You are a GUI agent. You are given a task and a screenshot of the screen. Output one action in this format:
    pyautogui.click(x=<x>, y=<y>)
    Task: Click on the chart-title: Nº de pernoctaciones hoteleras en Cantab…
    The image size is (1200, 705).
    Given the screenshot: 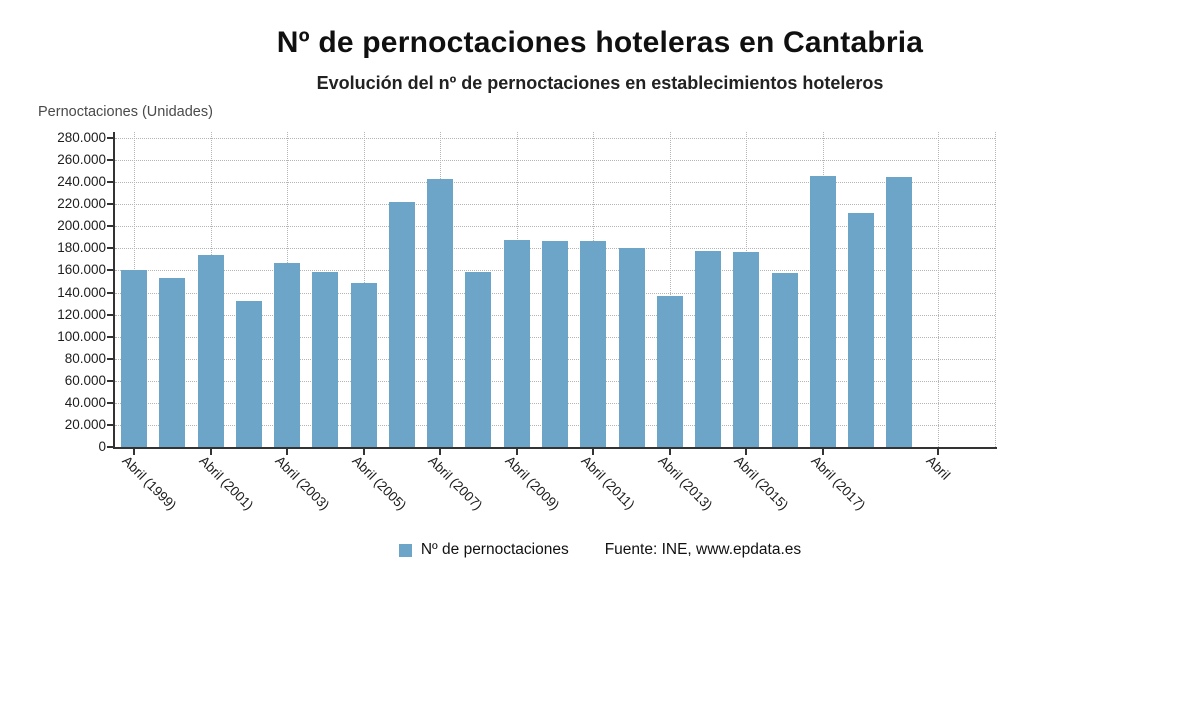 What is the action you would take?
    pyautogui.click(x=600, y=42)
    